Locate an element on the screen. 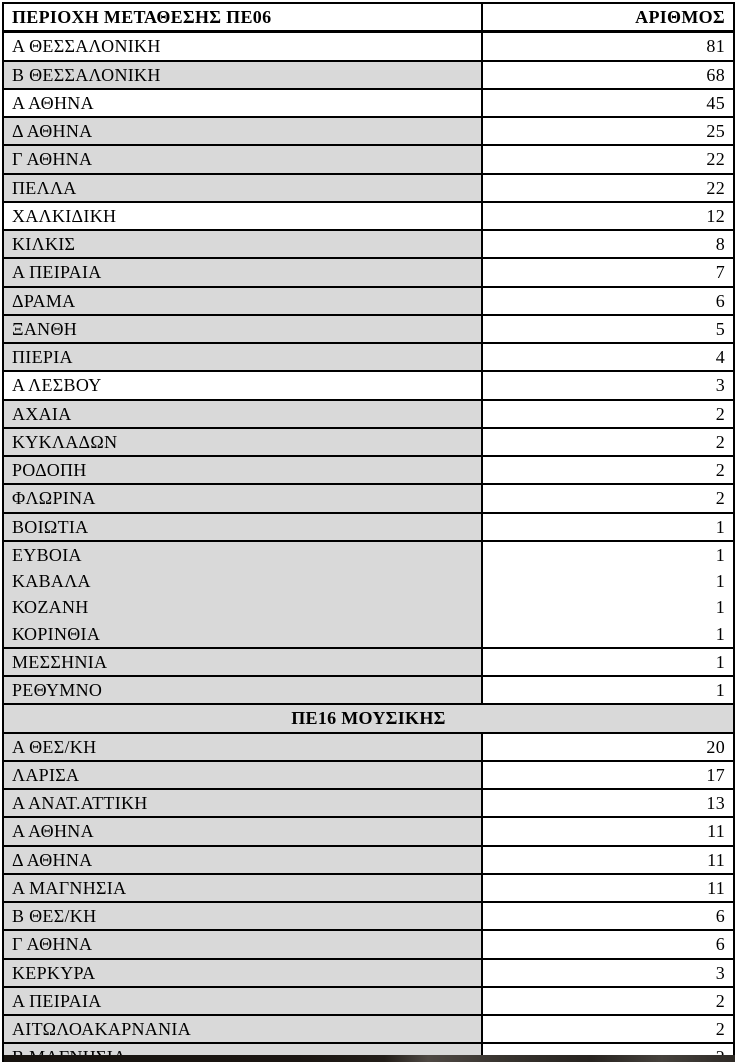 Image resolution: width=735 pixels, height=1062 pixels. region-cell: ΚΥΚΛΑΔΩΝ is located at coordinates (242, 442).